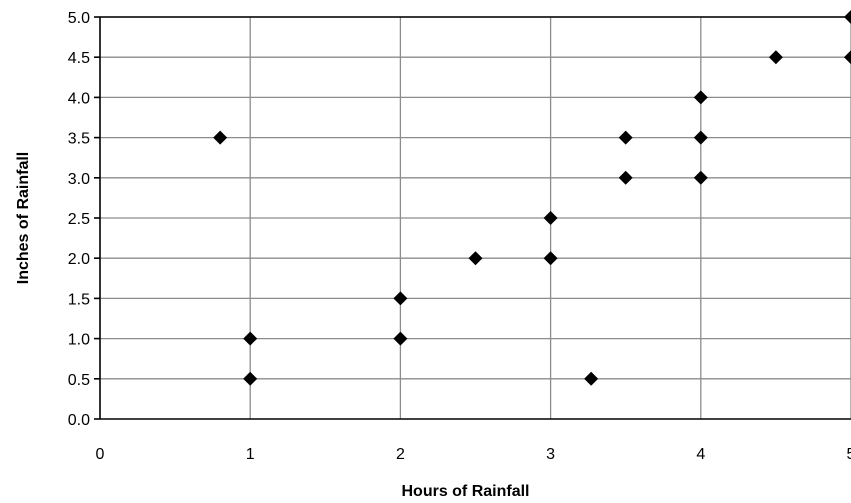 The width and height of the screenshot is (851, 503). What do you see at coordinates (465, 491) in the screenshot?
I see `x-axis-title: Hours of Rainfall` at bounding box center [465, 491].